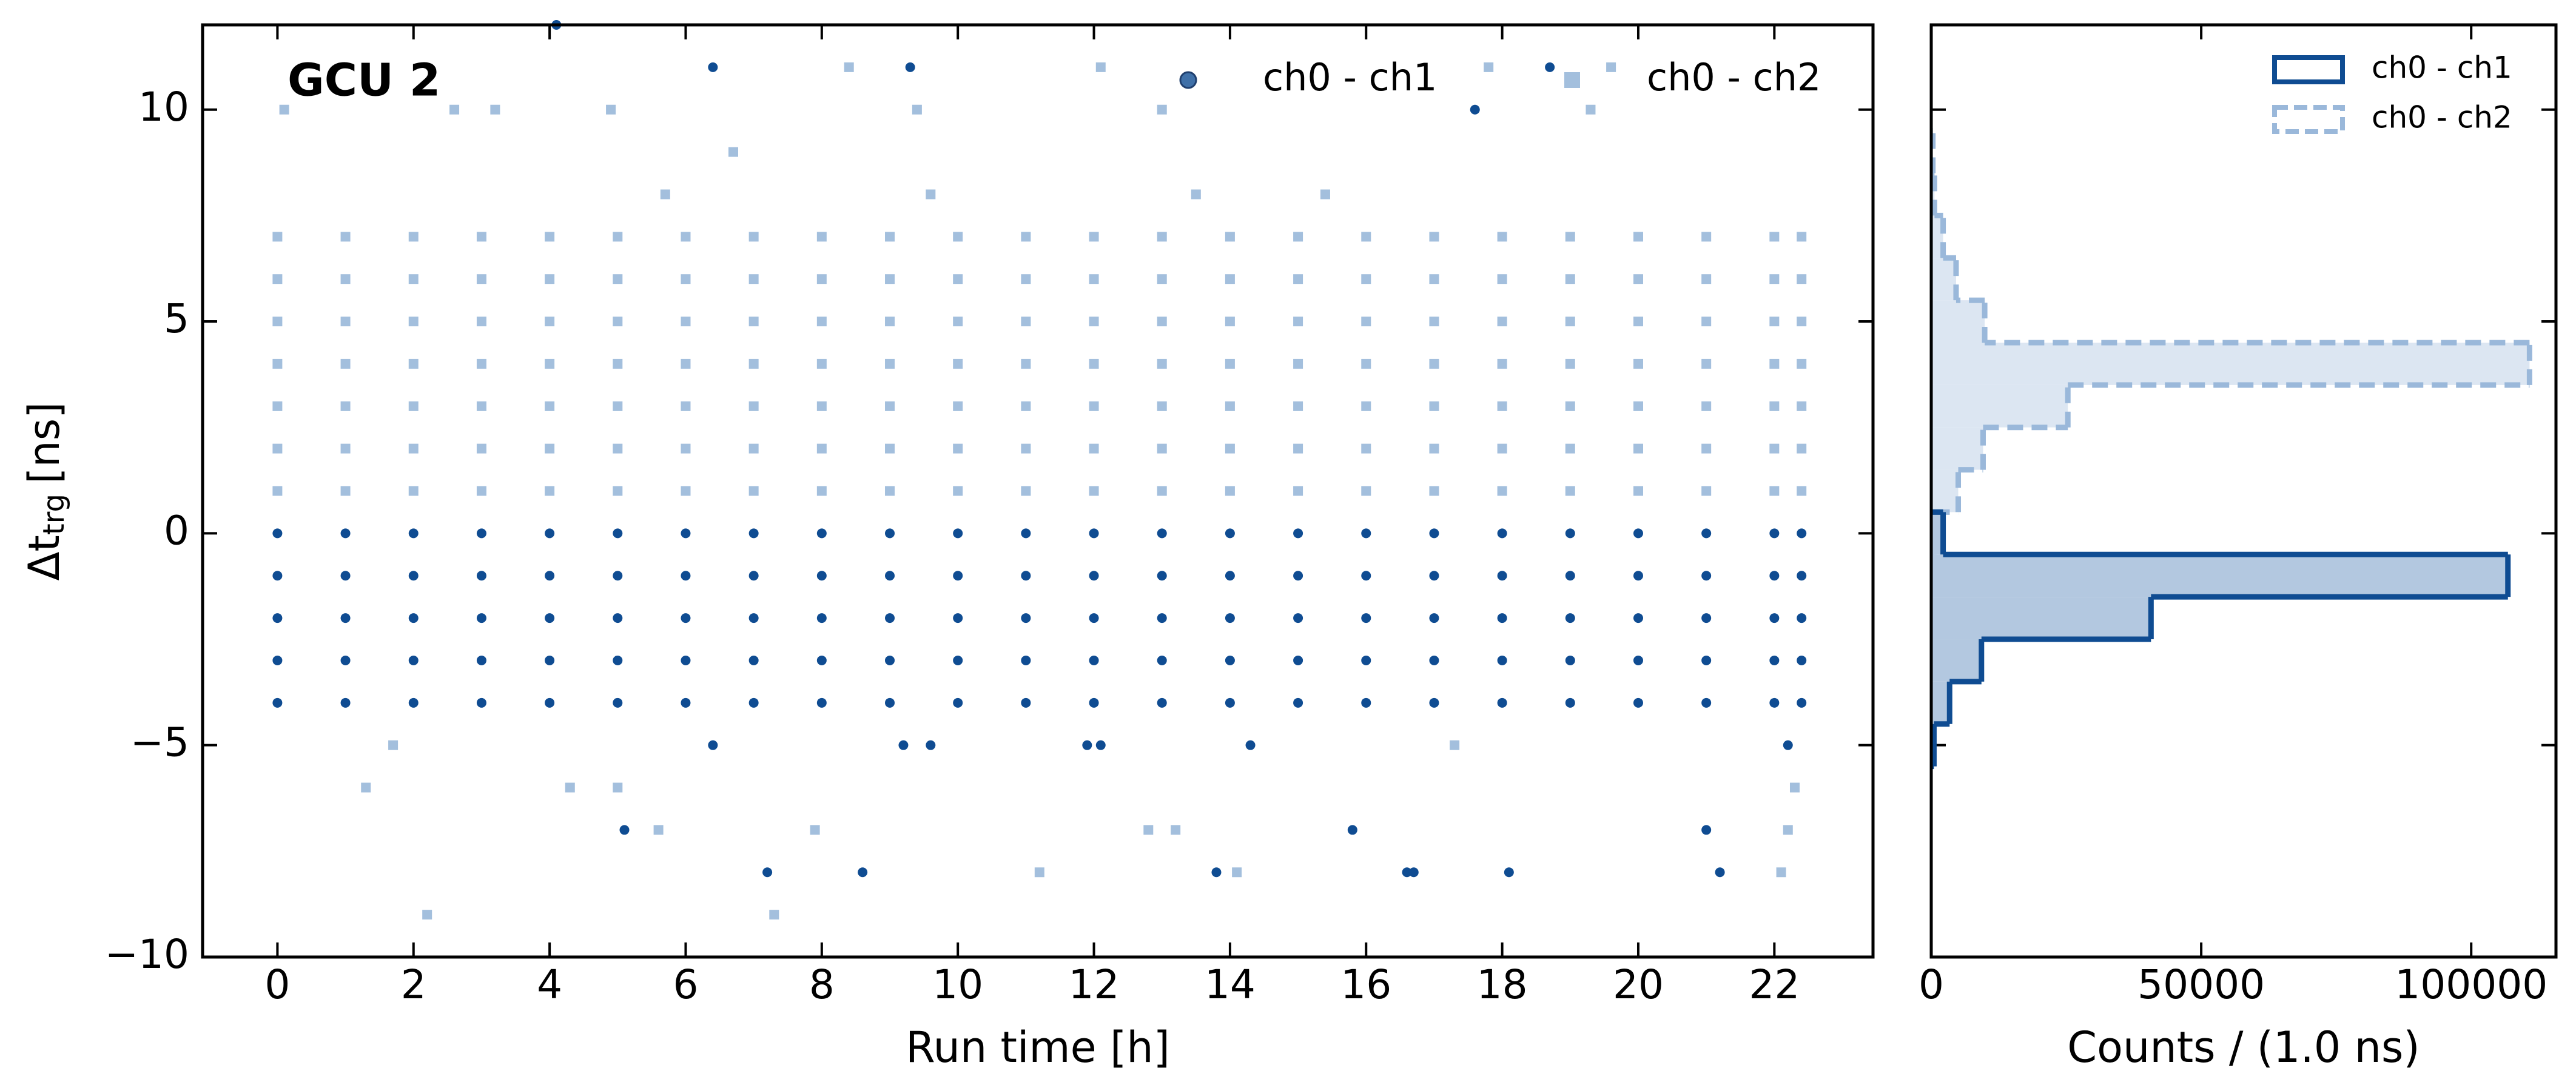 The width and height of the screenshot is (2576, 1085). What do you see at coordinates (957, 984) in the screenshot?
I see `x-tick-label: 10` at bounding box center [957, 984].